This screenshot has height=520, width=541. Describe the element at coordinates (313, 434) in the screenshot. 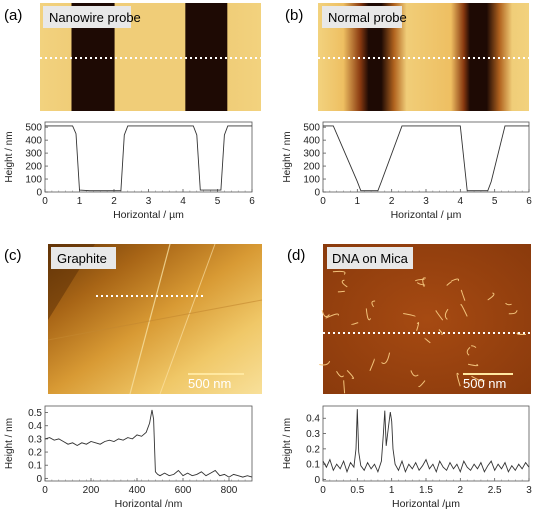

I see `panel-d-ytick-label: 0.3` at that location.